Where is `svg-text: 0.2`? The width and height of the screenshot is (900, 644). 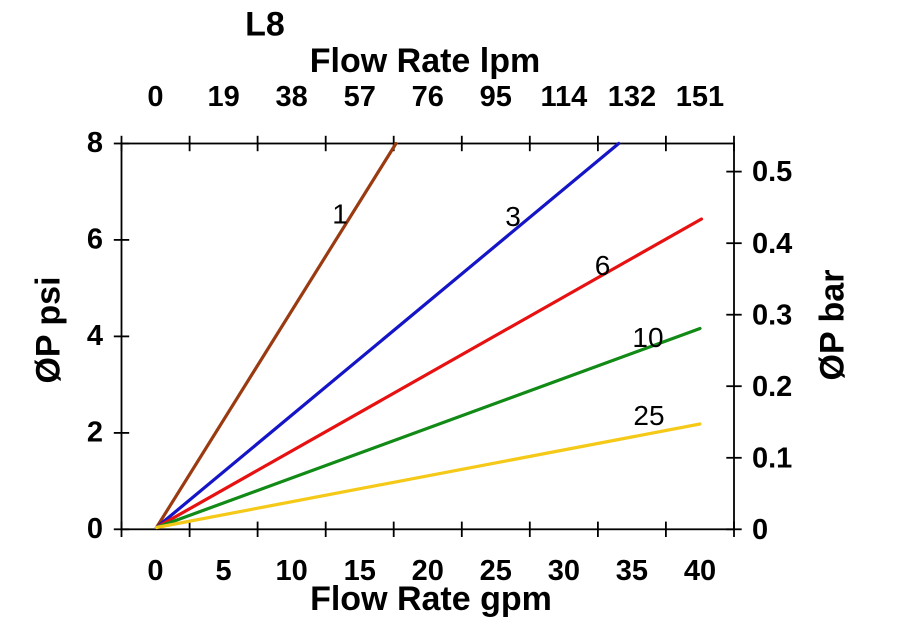 svg-text: 0.2 is located at coordinates (772, 387).